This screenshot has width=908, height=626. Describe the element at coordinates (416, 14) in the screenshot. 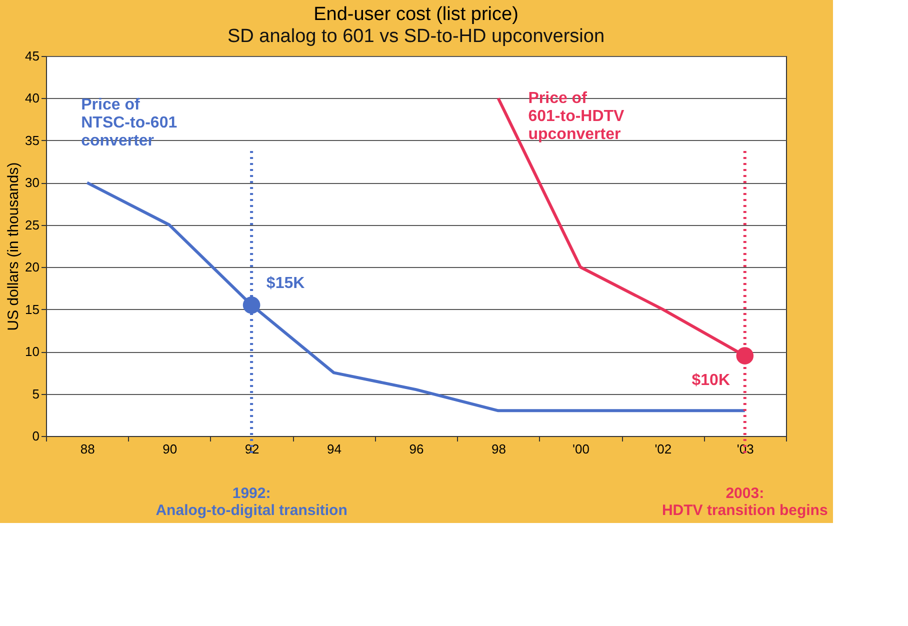

I see `chart-title: End-user cost (list price)` at that location.